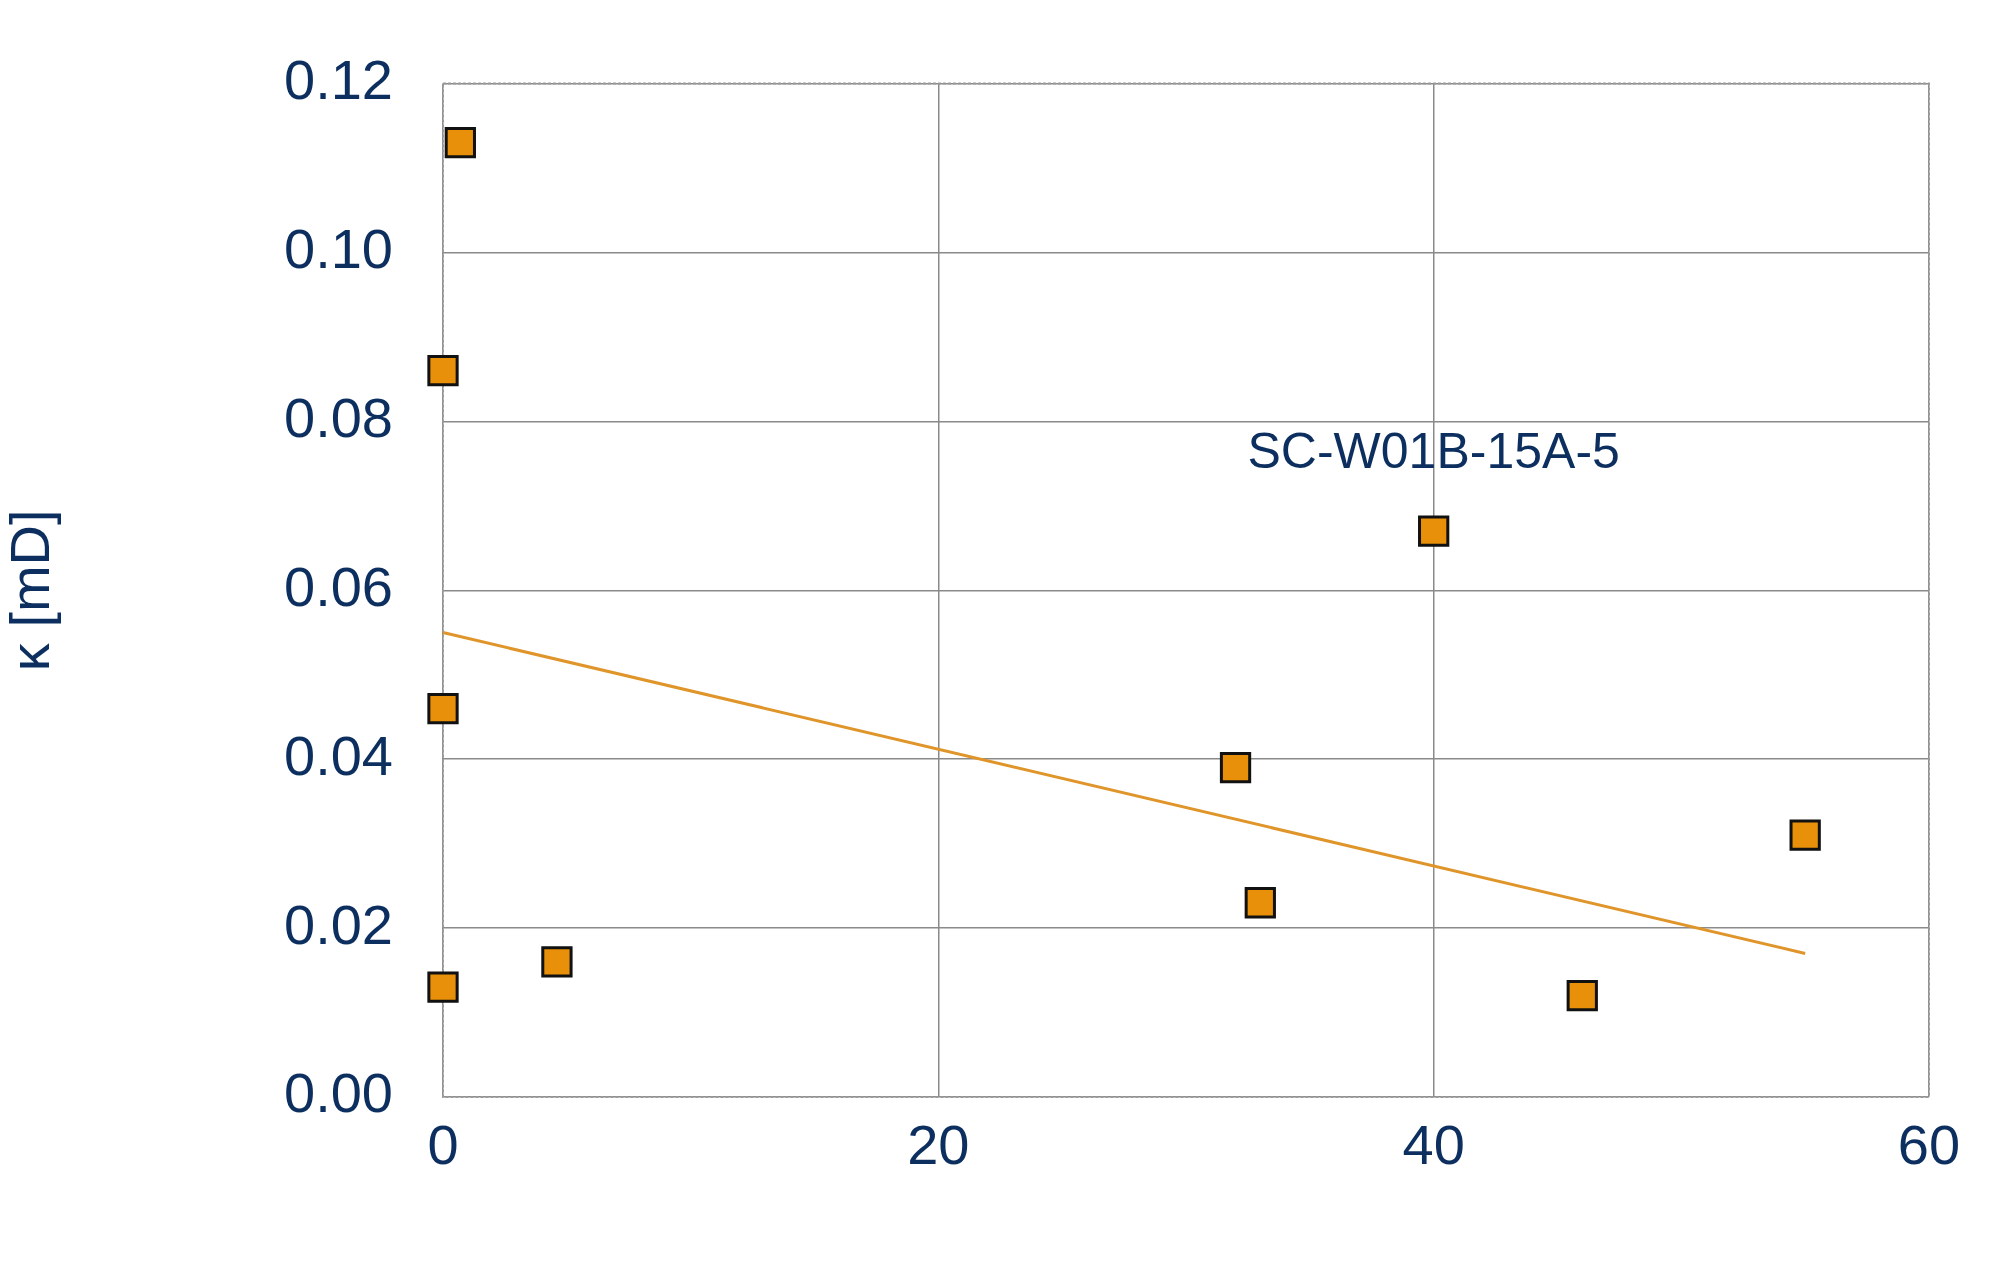 This screenshot has width=2012, height=1287. I want to click on y-axis-title: κ [mD], so click(31, 590).